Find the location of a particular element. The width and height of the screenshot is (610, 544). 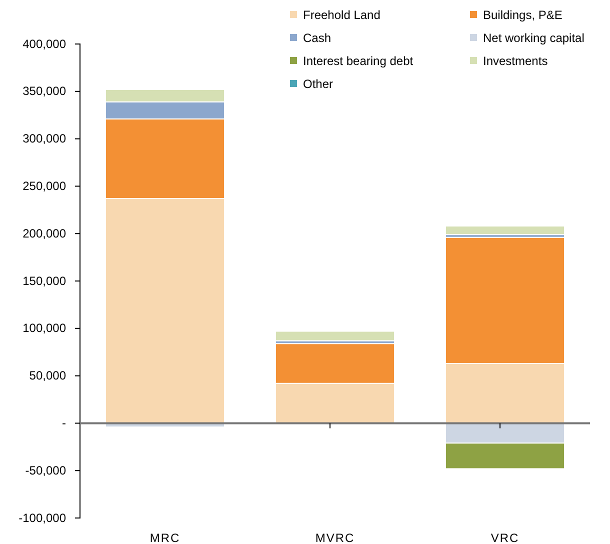

y-tick-label: 400,000 is located at coordinates (44, 43).